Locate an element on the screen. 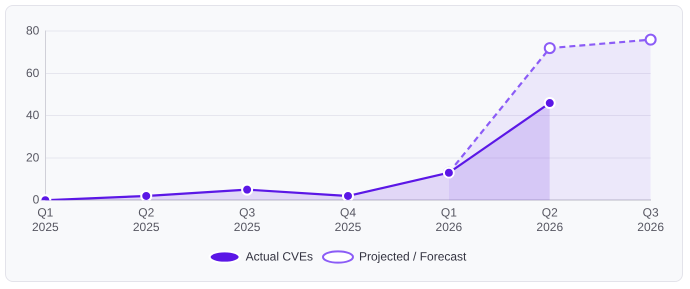  legend-label: Actual CVEs is located at coordinates (279, 256).